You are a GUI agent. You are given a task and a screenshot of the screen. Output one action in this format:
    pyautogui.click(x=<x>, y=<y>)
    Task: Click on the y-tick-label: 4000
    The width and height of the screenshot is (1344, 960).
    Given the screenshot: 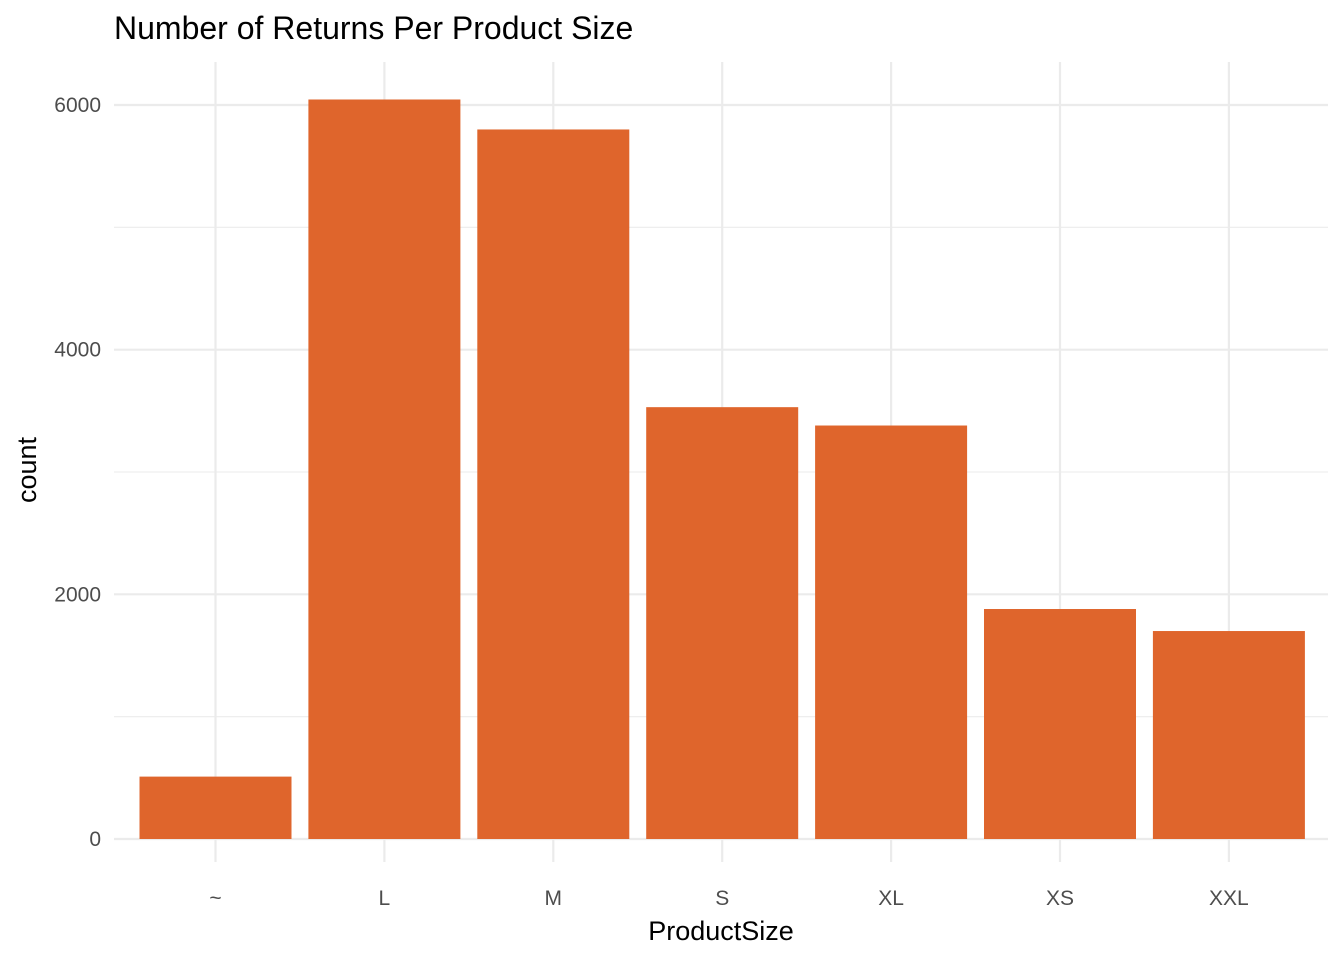 What is the action you would take?
    pyautogui.click(x=77, y=350)
    